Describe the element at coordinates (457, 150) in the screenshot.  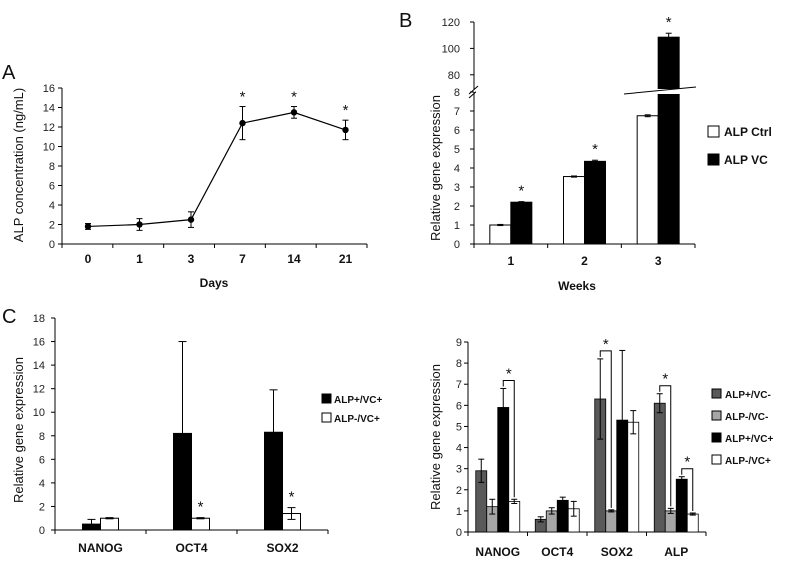
I see `chart-b-ytick-label: 5` at that location.